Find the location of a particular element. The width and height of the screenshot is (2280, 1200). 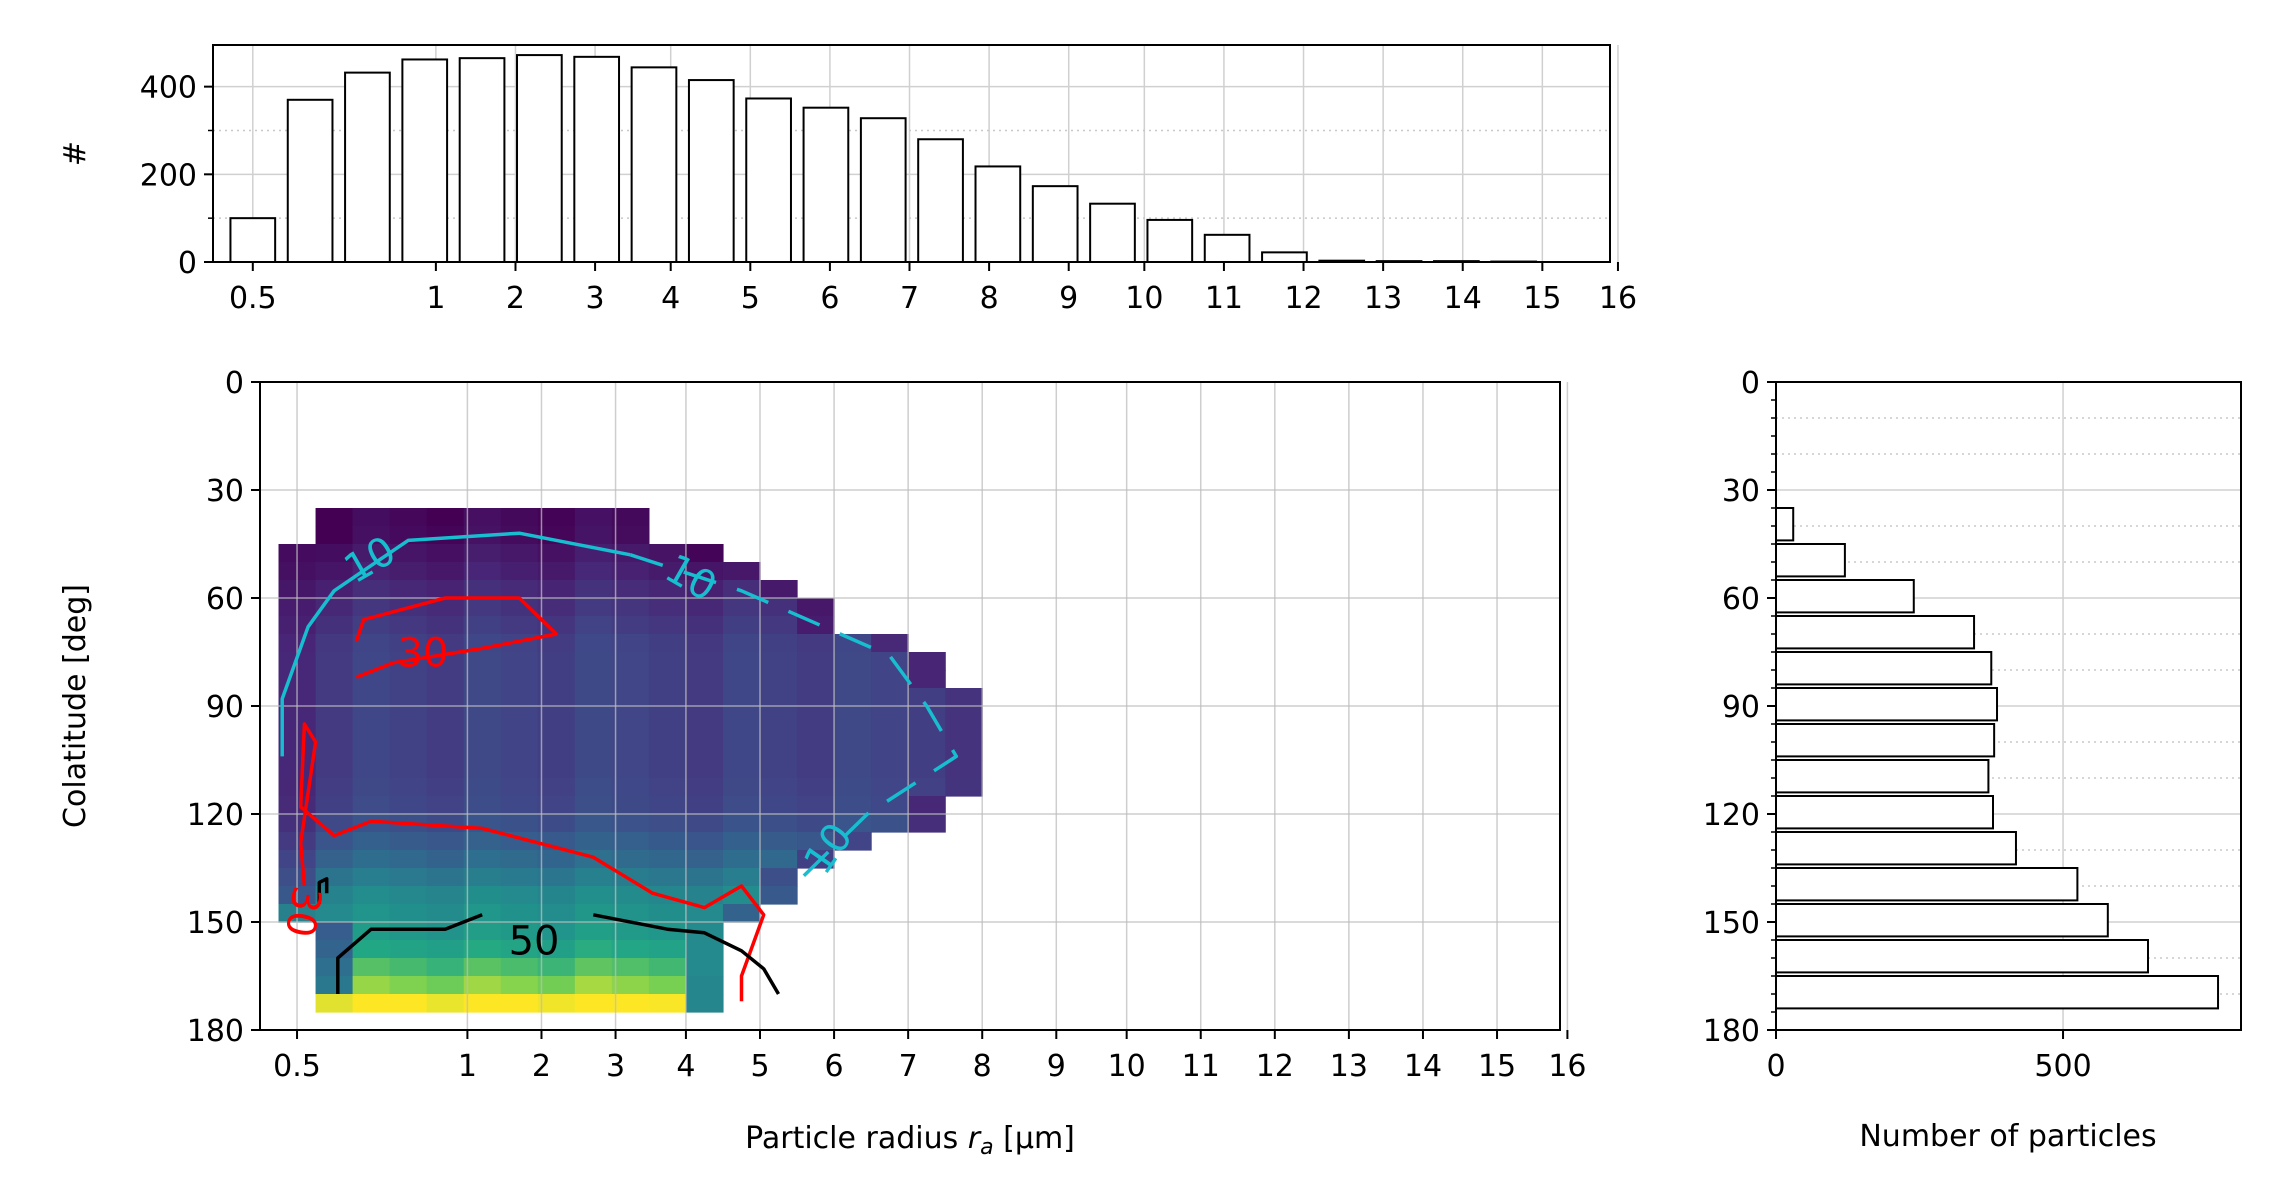

contour-label: 30 is located at coordinates (423, 654).